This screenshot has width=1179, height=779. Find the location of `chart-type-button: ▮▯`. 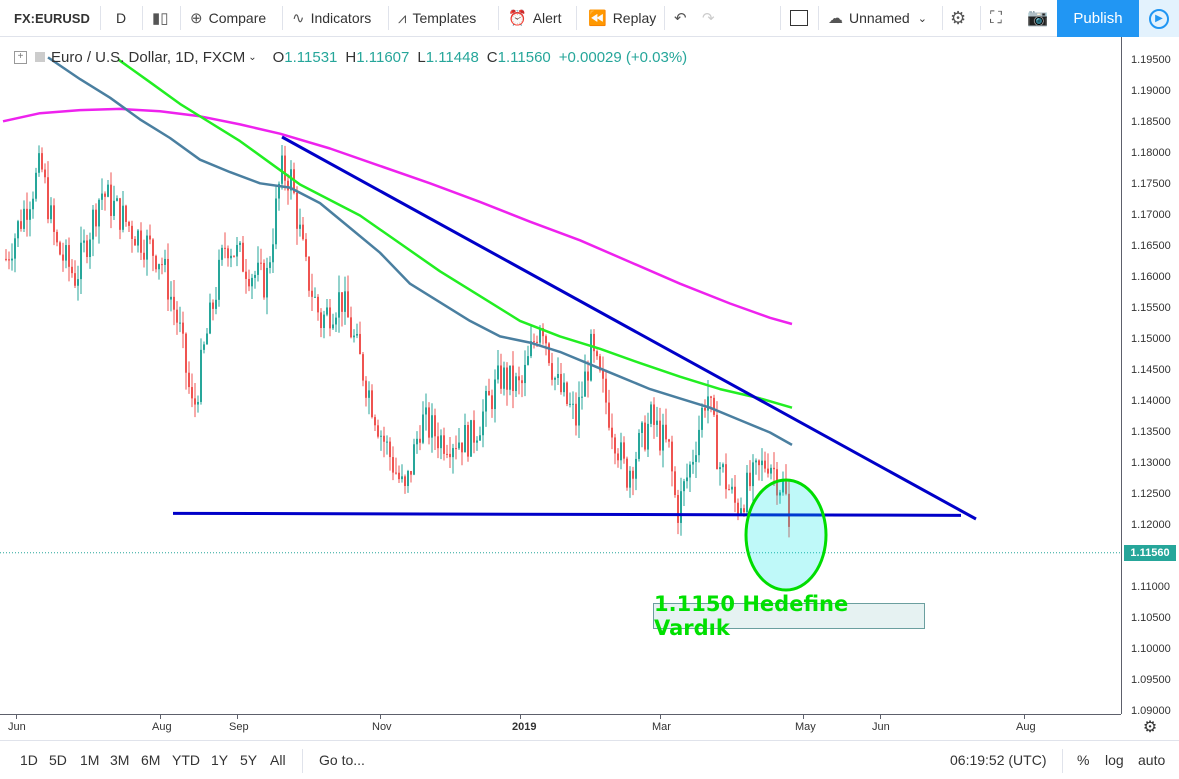

chart-type-button: ▮▯ is located at coordinates (163, 18).